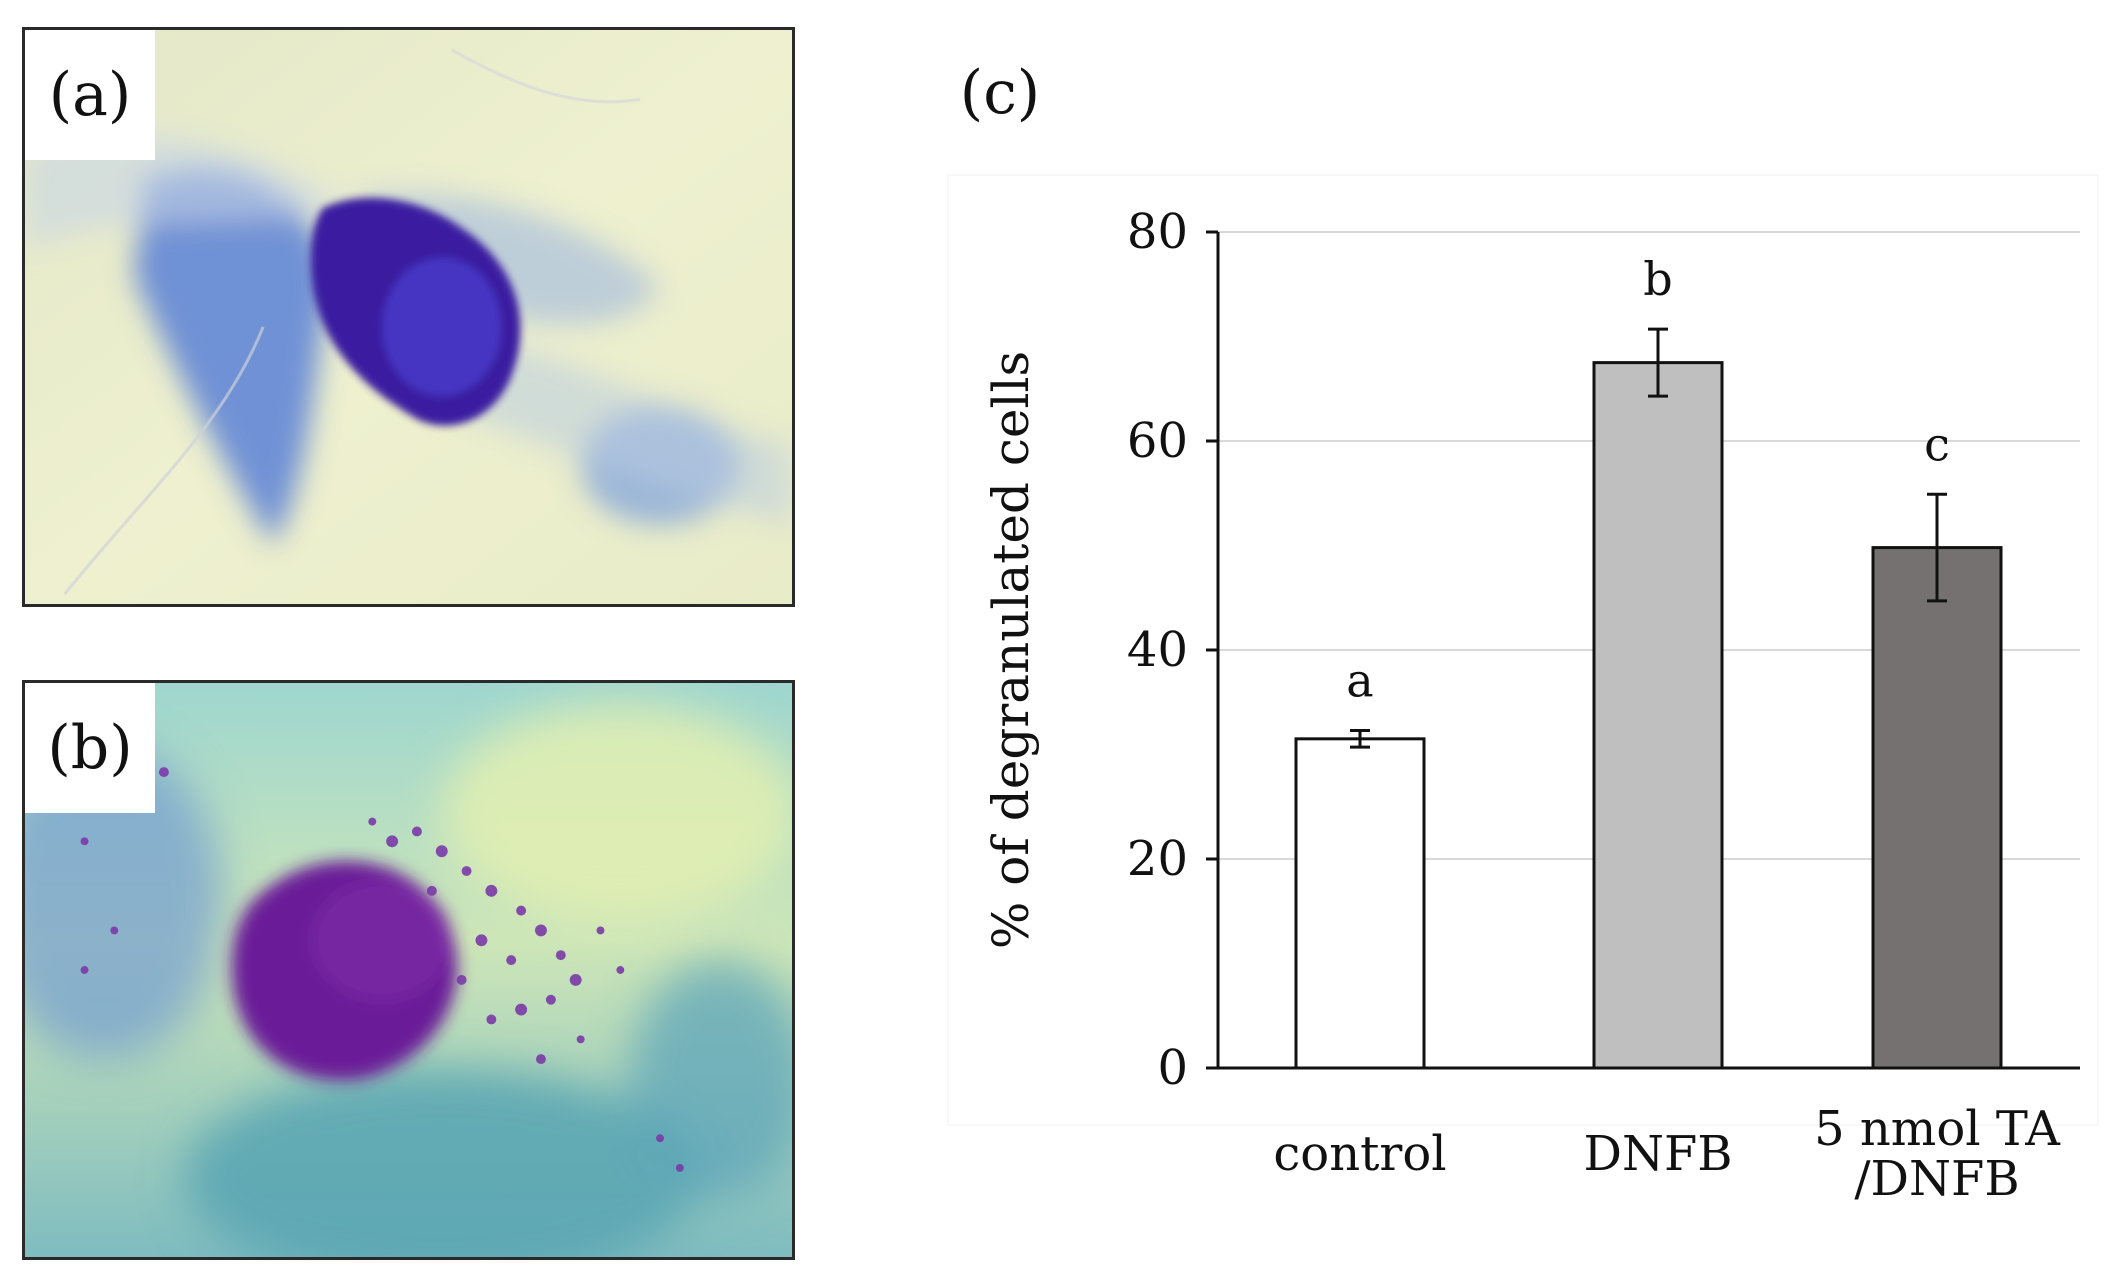  What do you see at coordinates (1157, 441) in the screenshot?
I see `y-tick-label: 60` at bounding box center [1157, 441].